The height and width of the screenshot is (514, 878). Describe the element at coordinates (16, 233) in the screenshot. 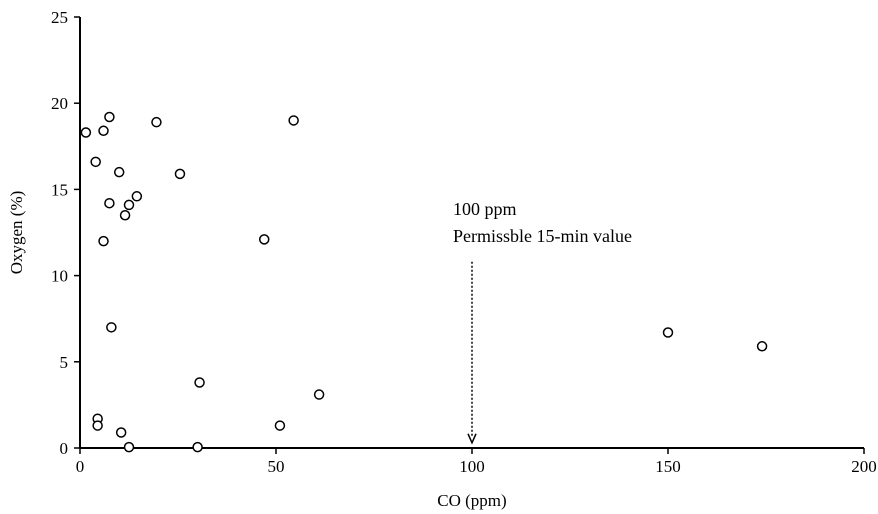

I see `y-axis-title: Oxygen (%)` at that location.